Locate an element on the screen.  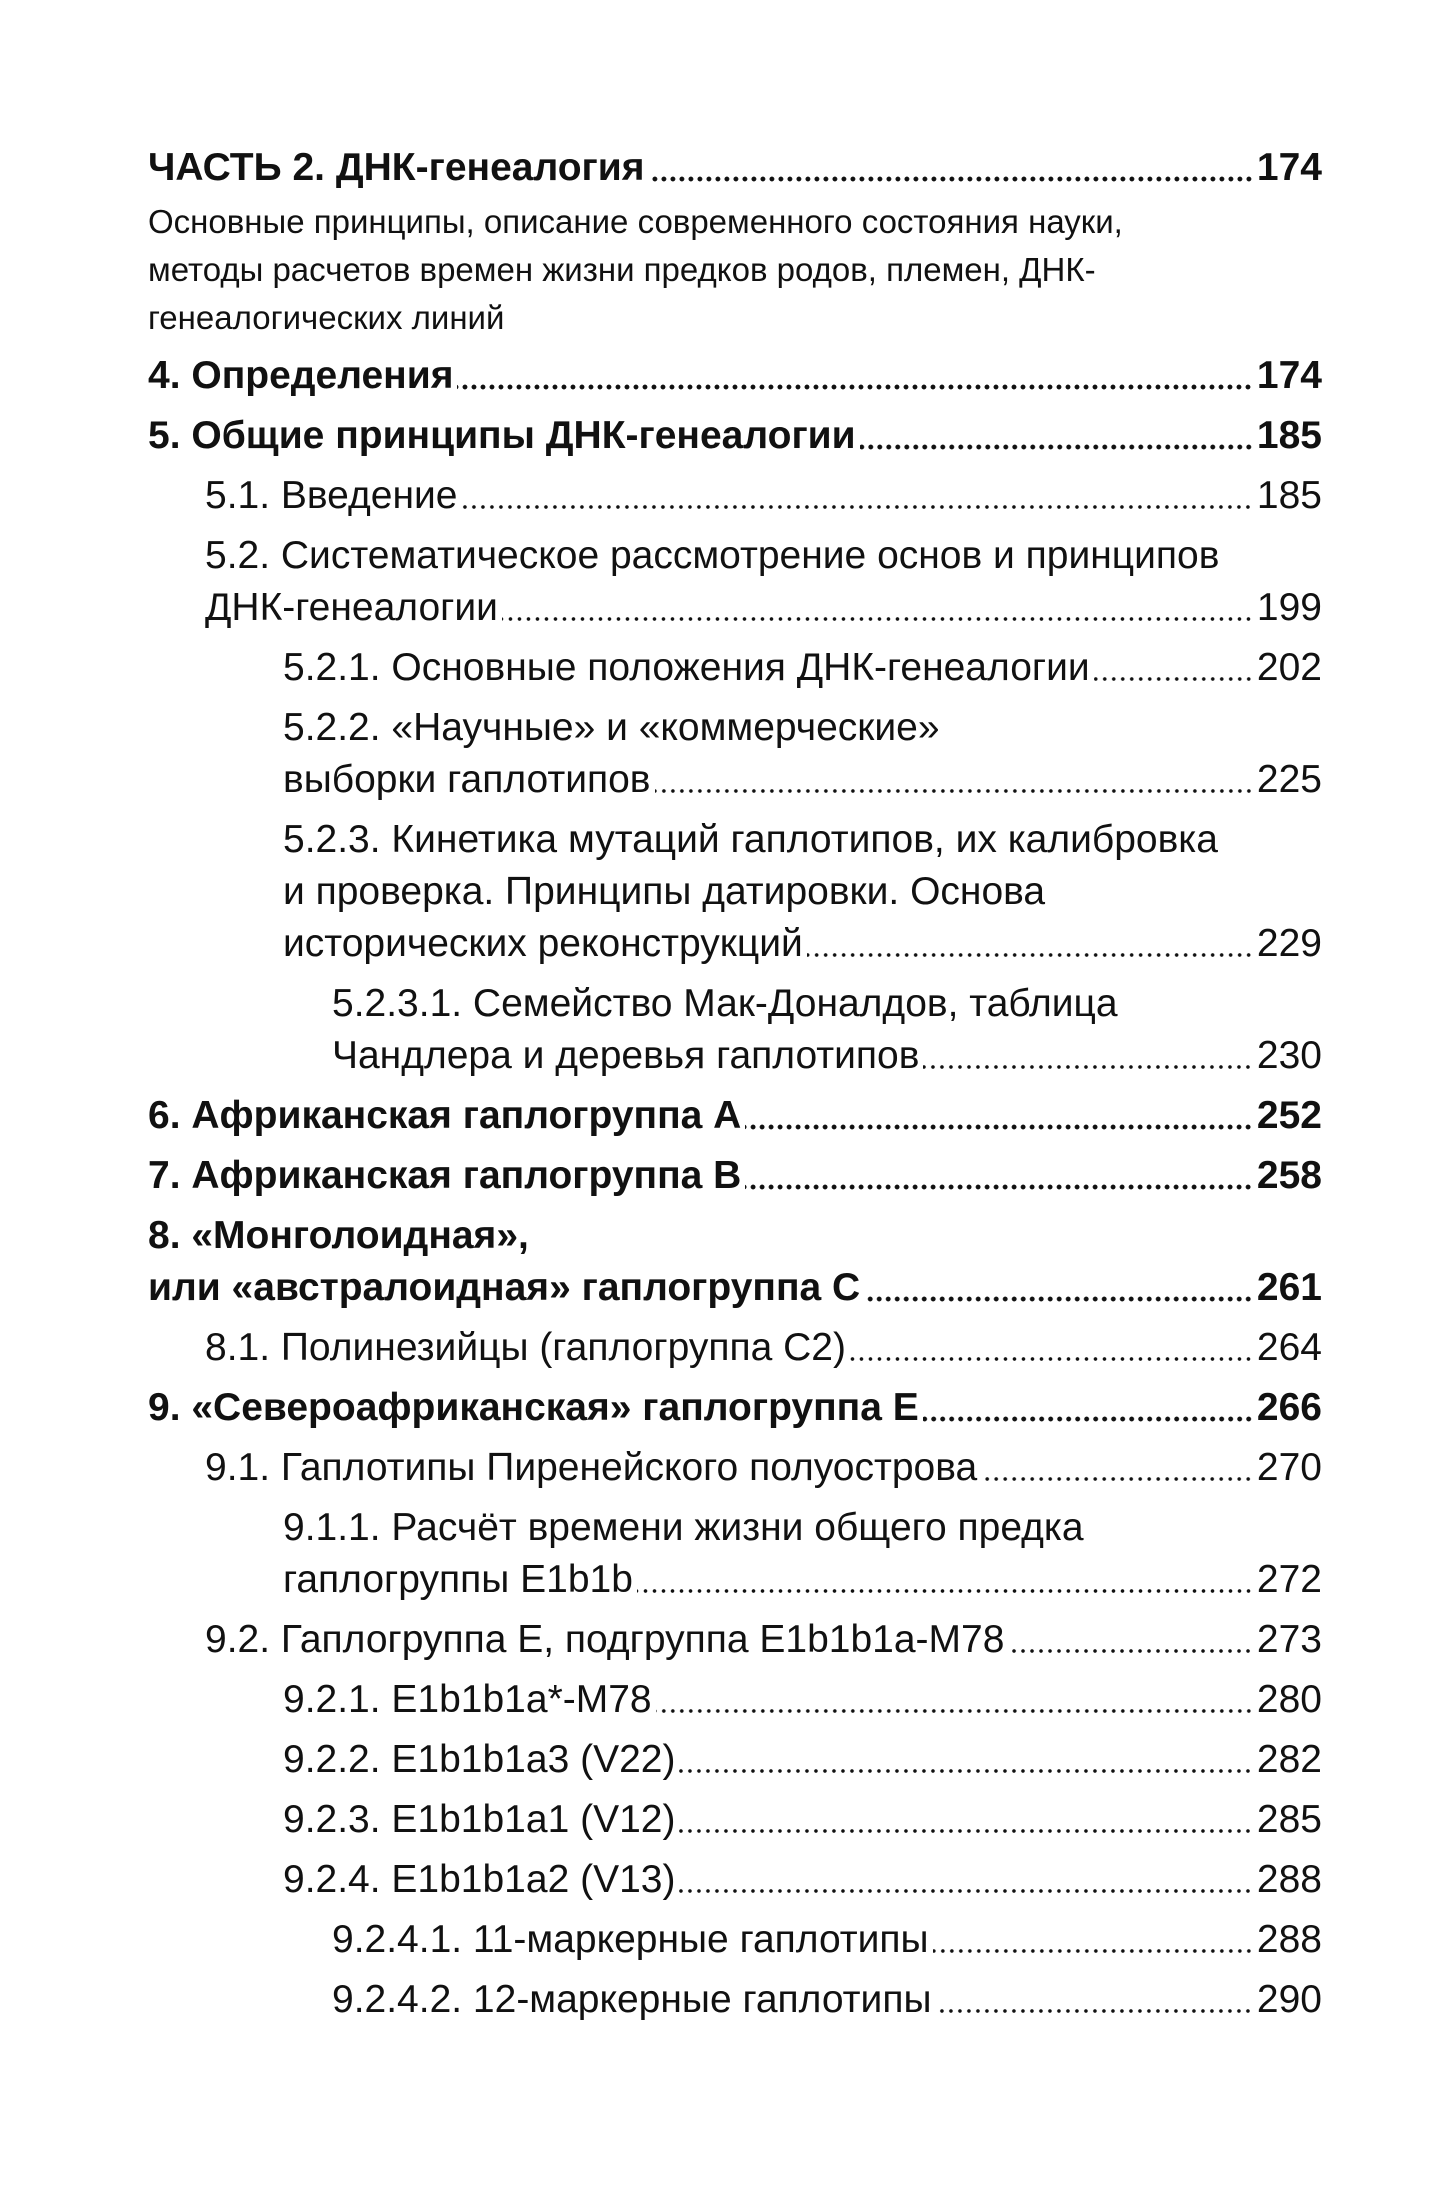
entry-title: Чандлера и деревья гаплотипов is located at coordinates (626, 1055).